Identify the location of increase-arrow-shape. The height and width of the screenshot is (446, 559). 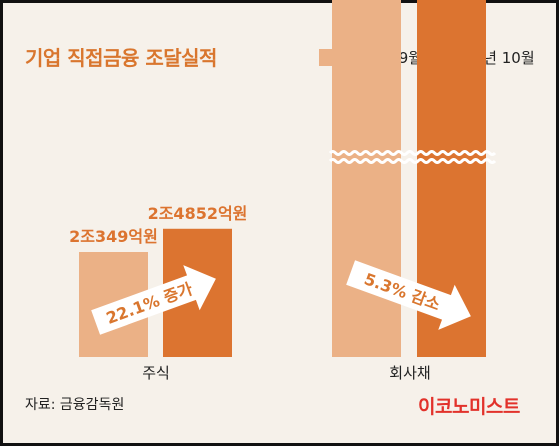
(153, 300).